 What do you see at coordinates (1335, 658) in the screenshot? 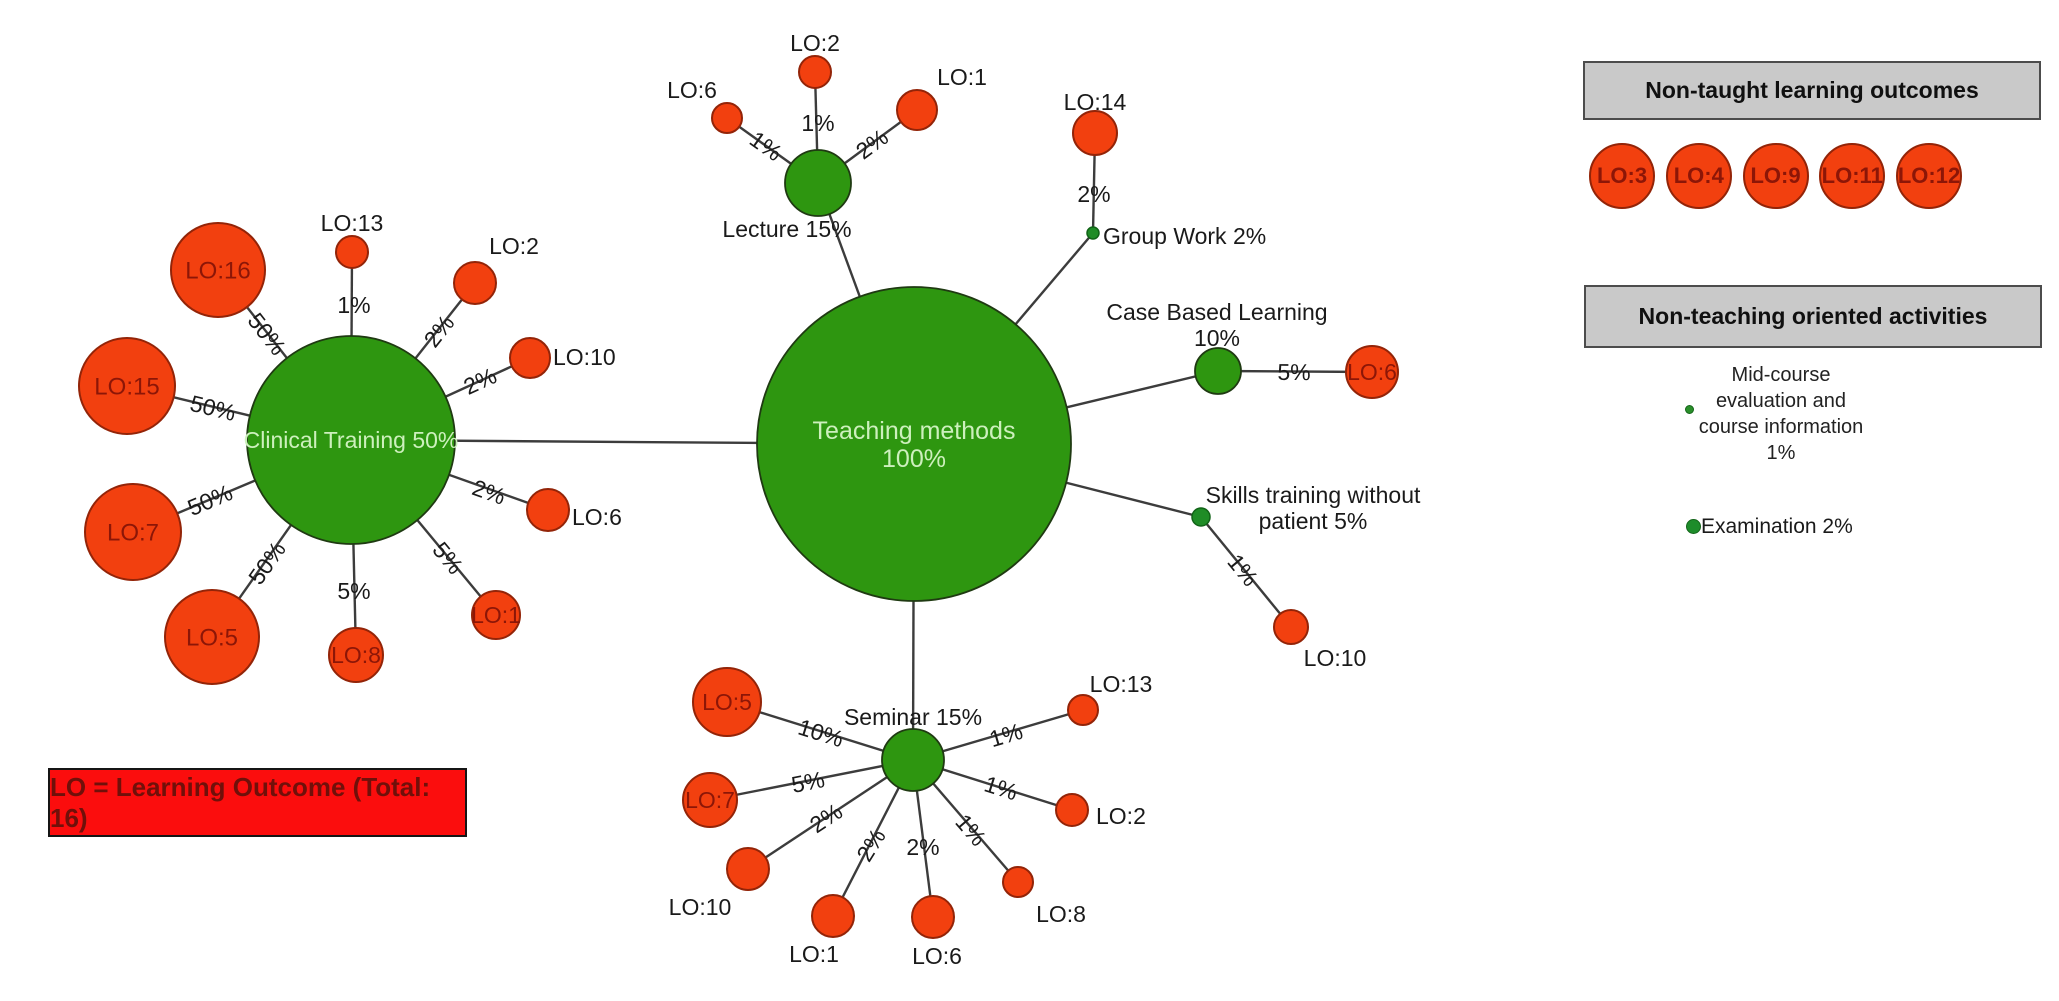
I see `node-label-s10-0: LO:10` at bounding box center [1335, 658].